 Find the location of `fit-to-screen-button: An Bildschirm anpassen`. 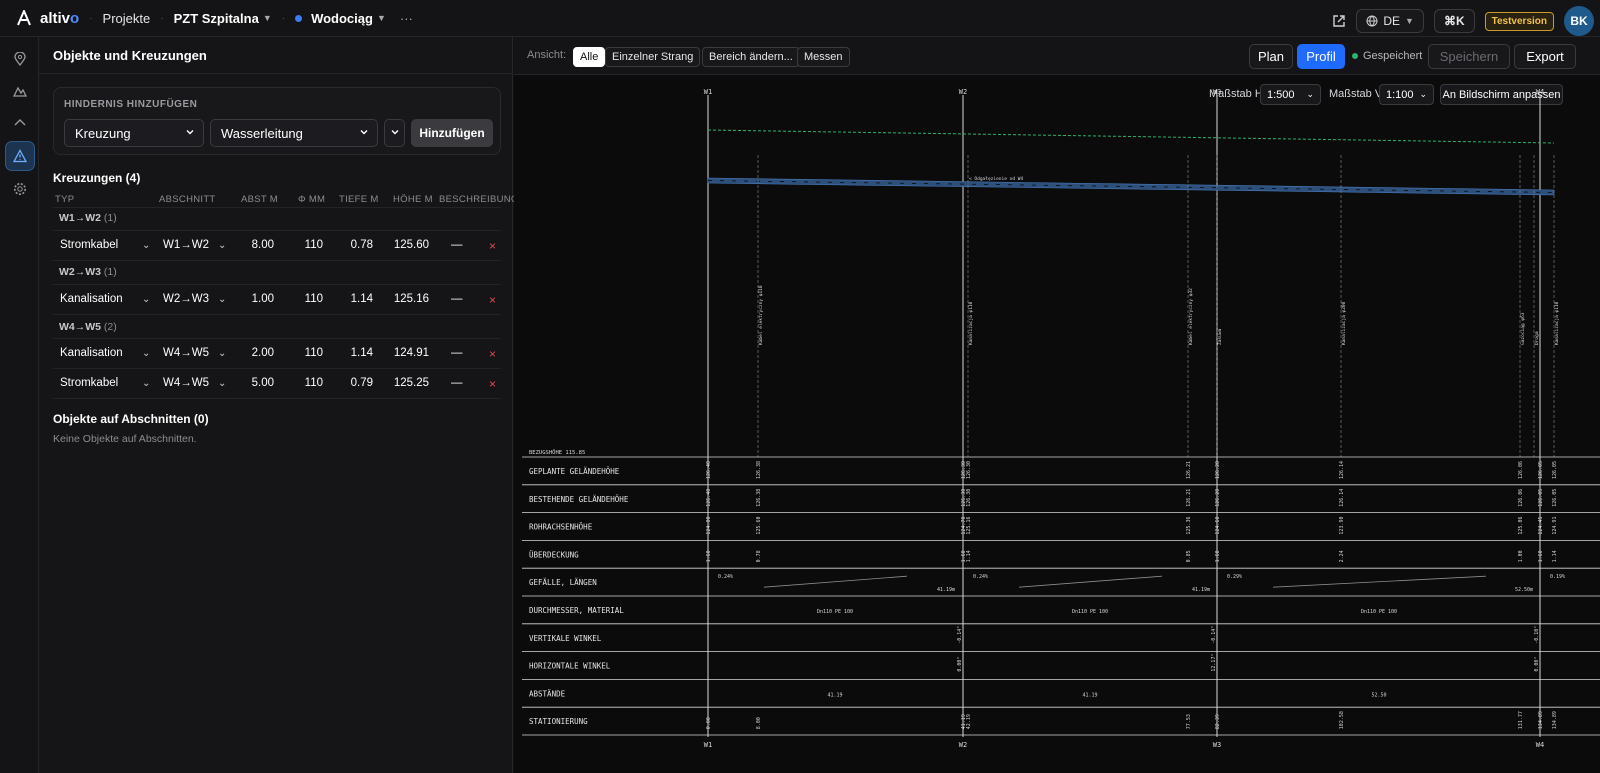

fit-to-screen-button: An Bildschirm anpassen is located at coordinates (1501, 94).